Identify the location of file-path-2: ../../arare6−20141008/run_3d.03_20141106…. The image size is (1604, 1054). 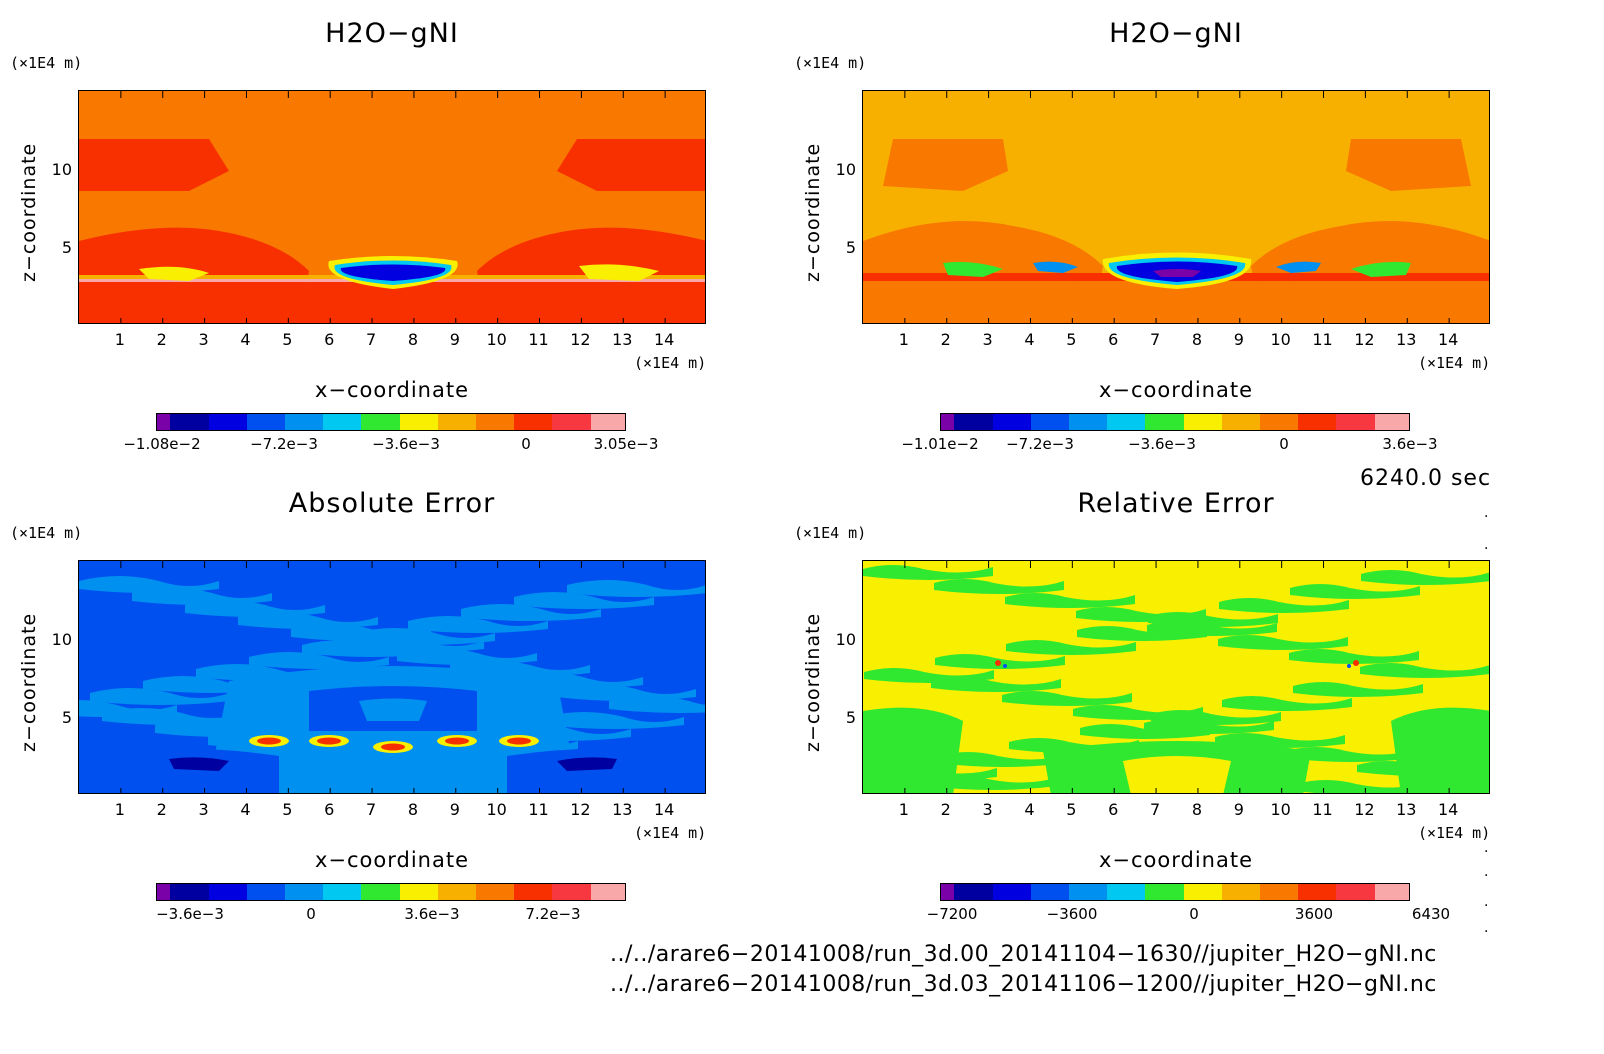
(1023, 984).